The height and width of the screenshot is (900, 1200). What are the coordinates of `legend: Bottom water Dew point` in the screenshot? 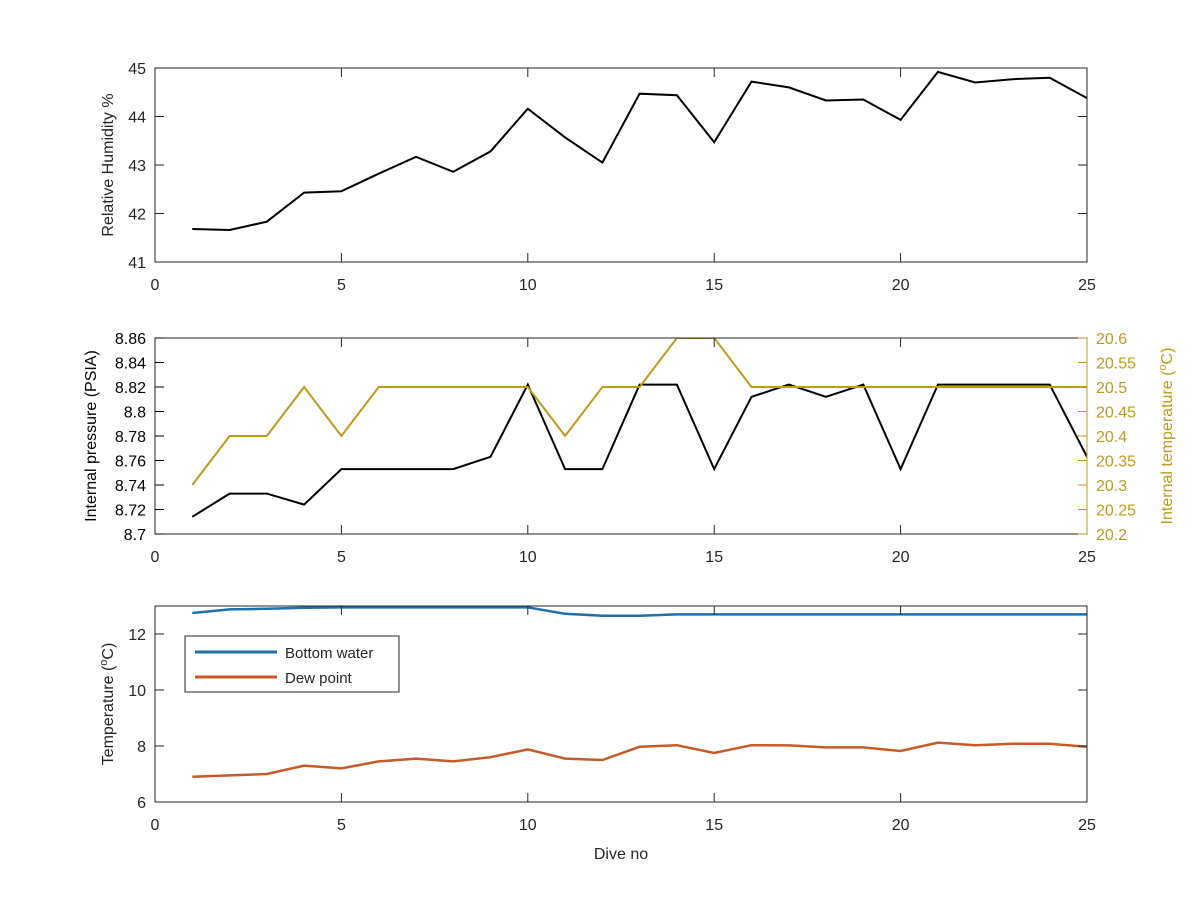 It's located at (292, 664).